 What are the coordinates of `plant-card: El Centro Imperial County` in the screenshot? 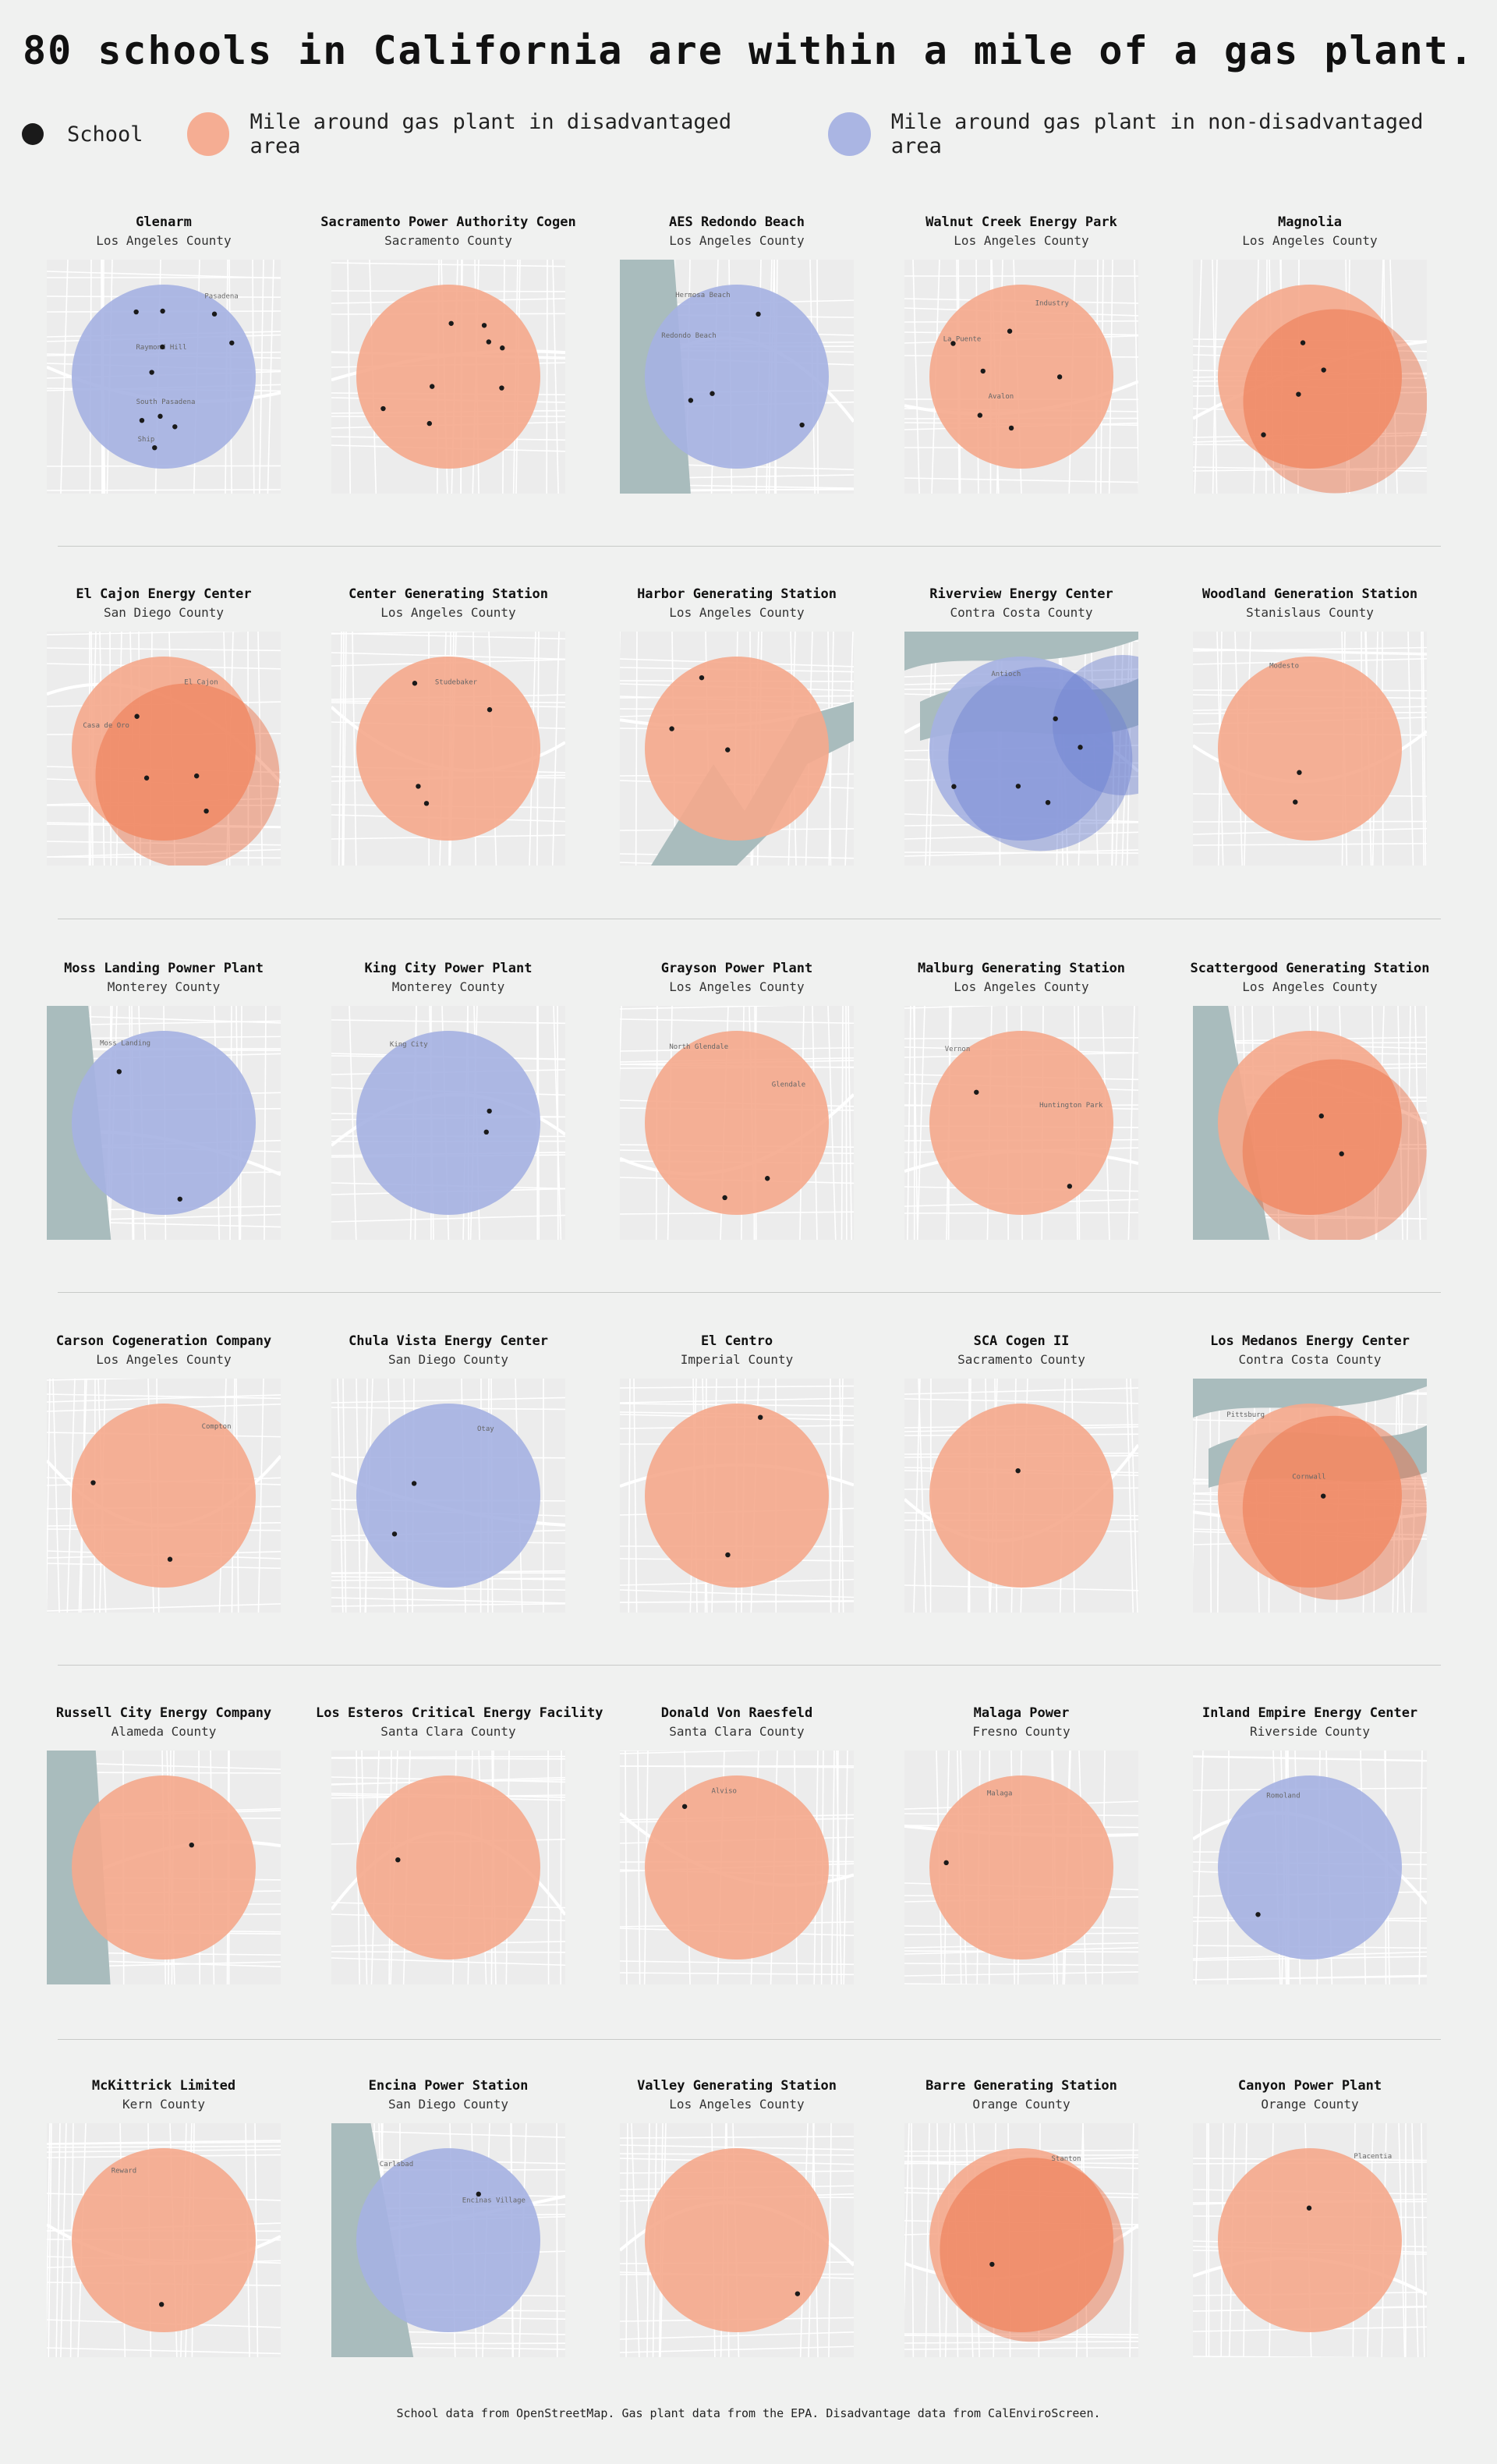 It's located at (736, 1489).